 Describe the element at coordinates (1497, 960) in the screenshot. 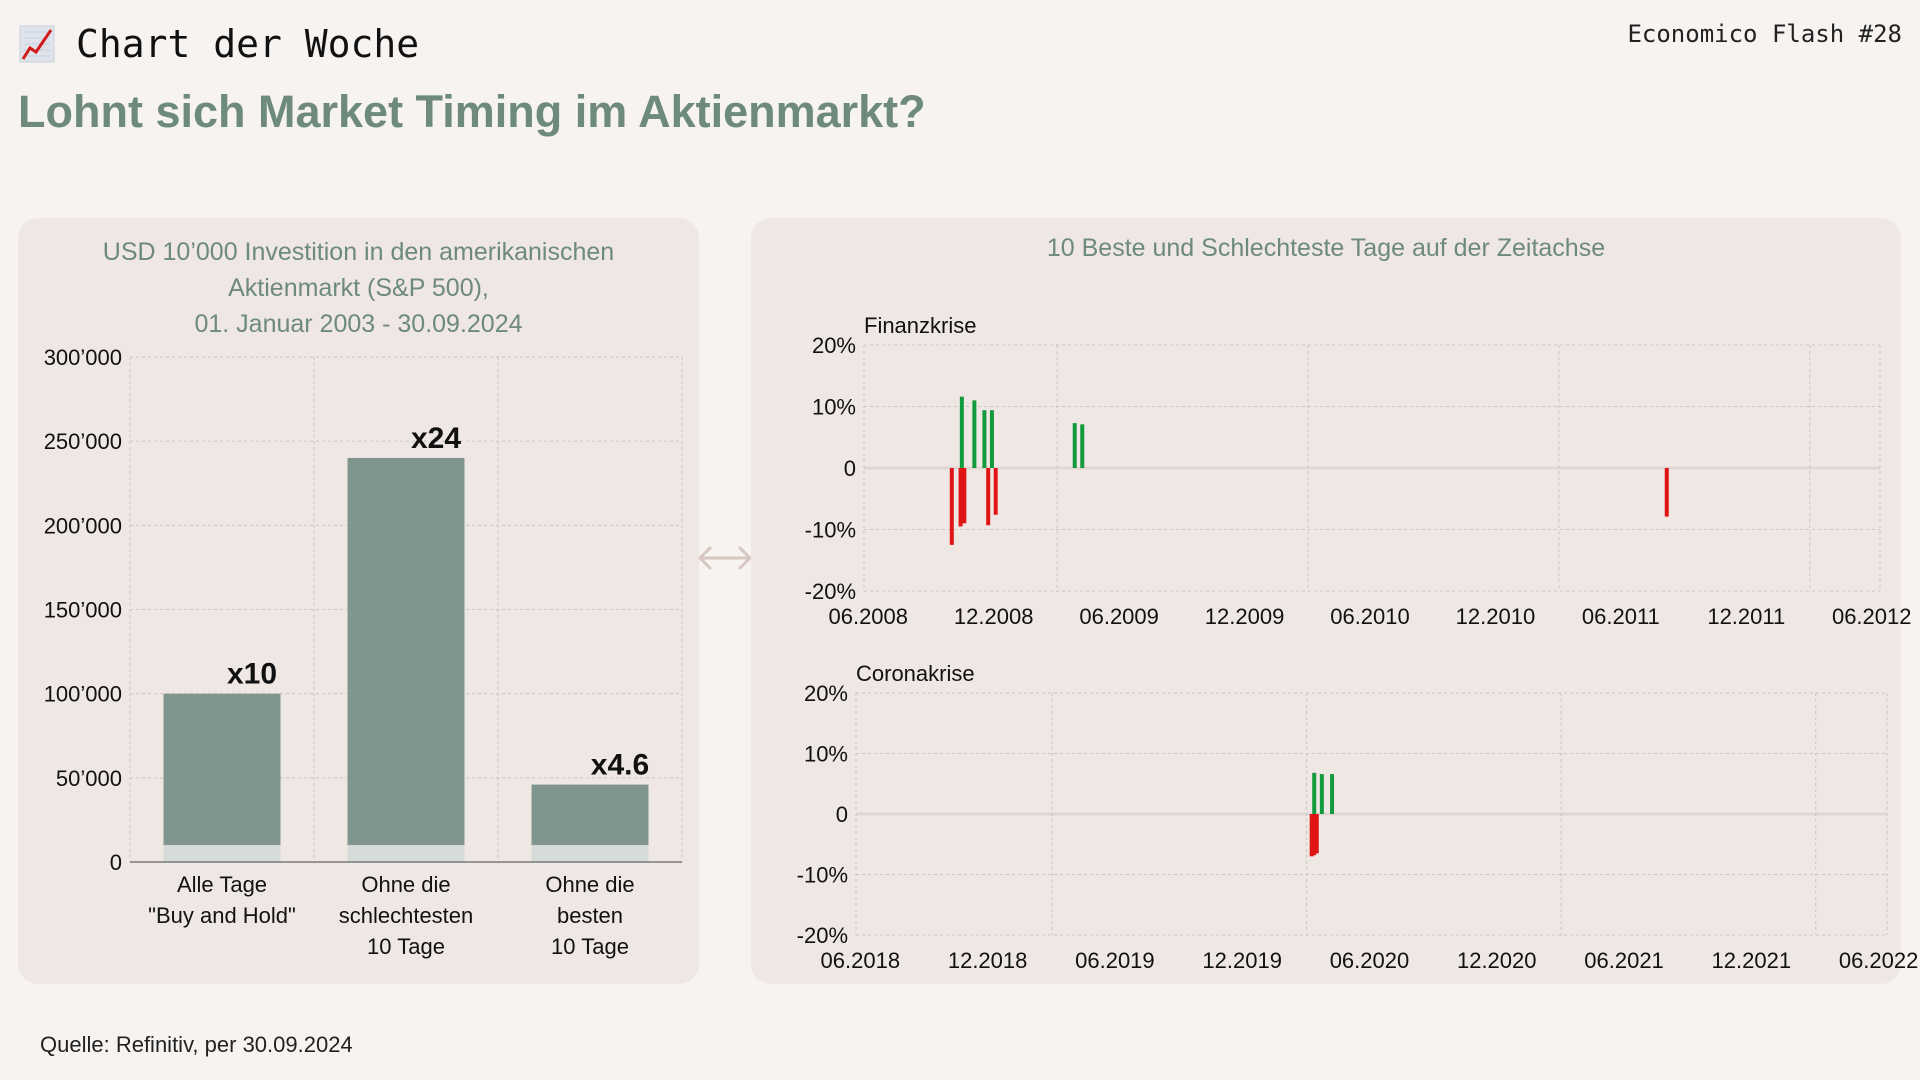

I see `x-tick-label: 12.2020` at that location.